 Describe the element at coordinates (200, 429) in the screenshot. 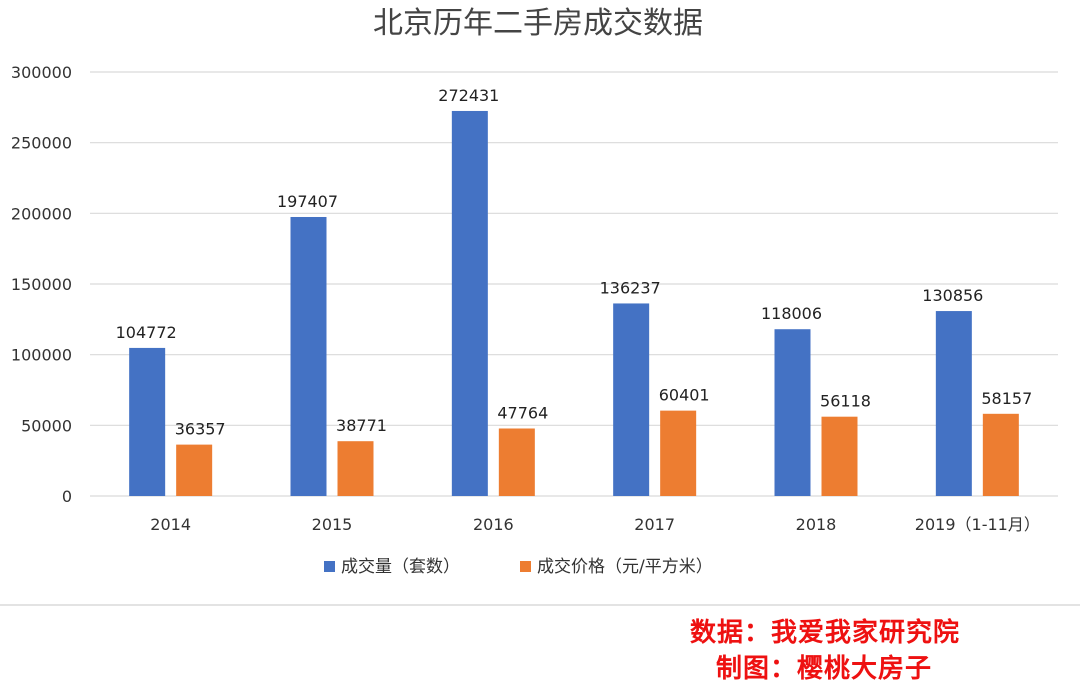

I see `data-label: 36357` at that location.